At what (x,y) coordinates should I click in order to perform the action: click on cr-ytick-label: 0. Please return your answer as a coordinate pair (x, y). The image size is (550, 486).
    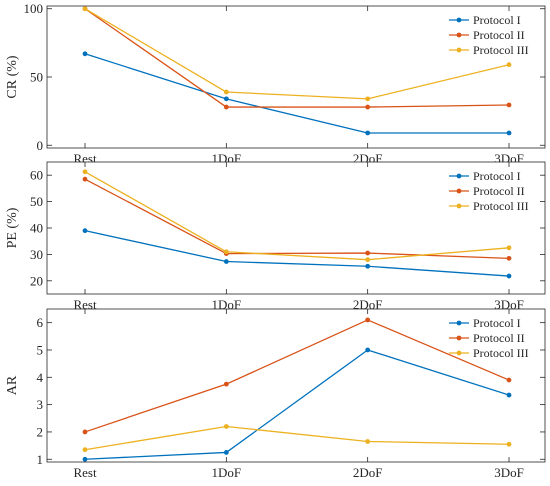
    Looking at the image, I should click on (40, 145).